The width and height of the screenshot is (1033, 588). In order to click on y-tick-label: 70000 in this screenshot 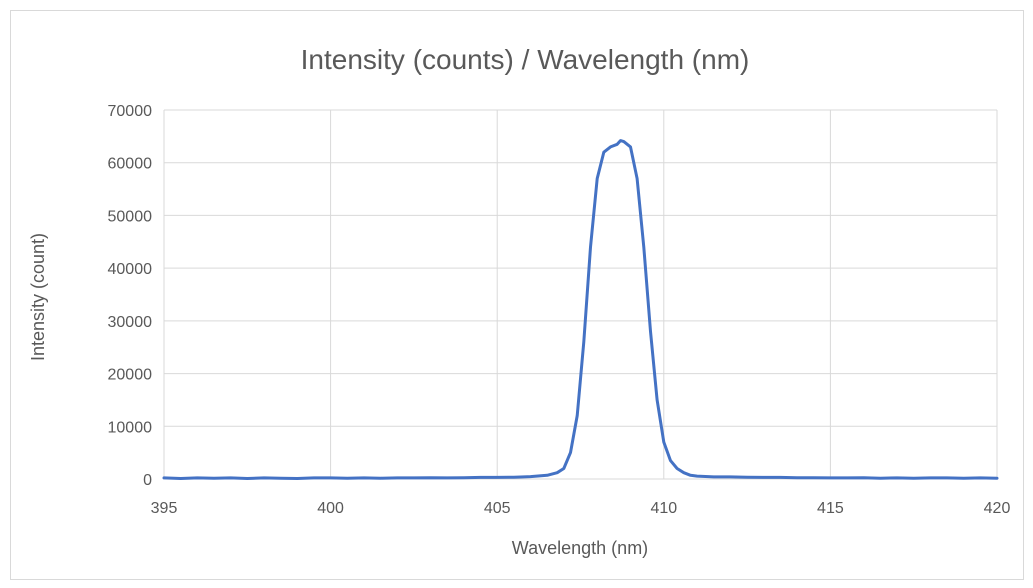, I will do `click(130, 111)`.